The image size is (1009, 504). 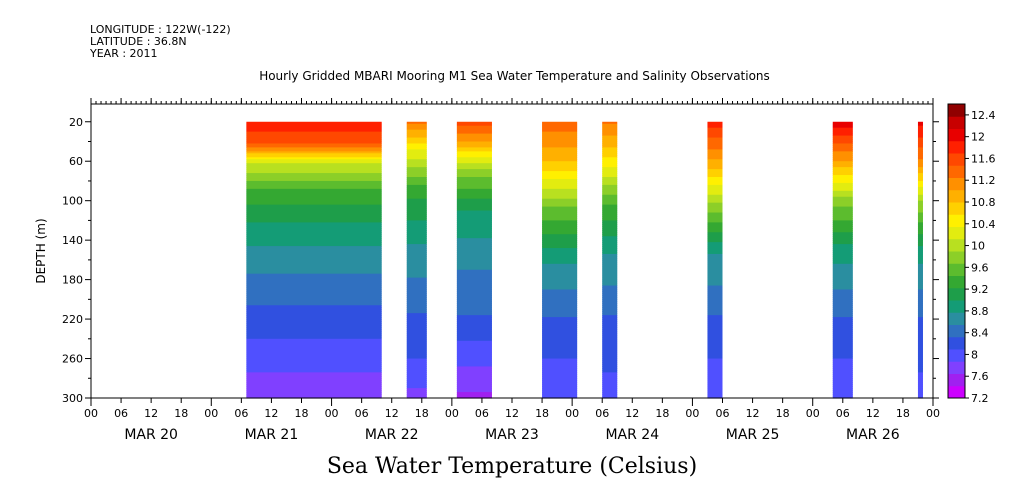 What do you see at coordinates (753, 435) in the screenshot?
I see `x-day-label: MAR 25` at bounding box center [753, 435].